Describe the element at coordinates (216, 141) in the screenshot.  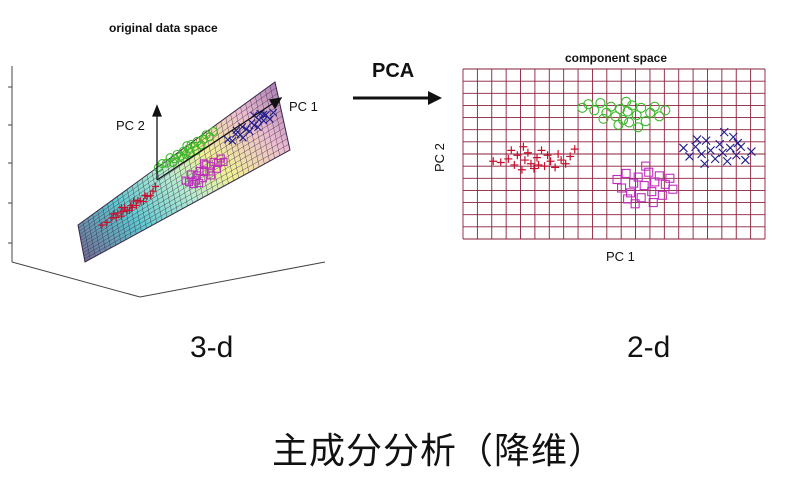
I see `pc1-arrow` at that location.